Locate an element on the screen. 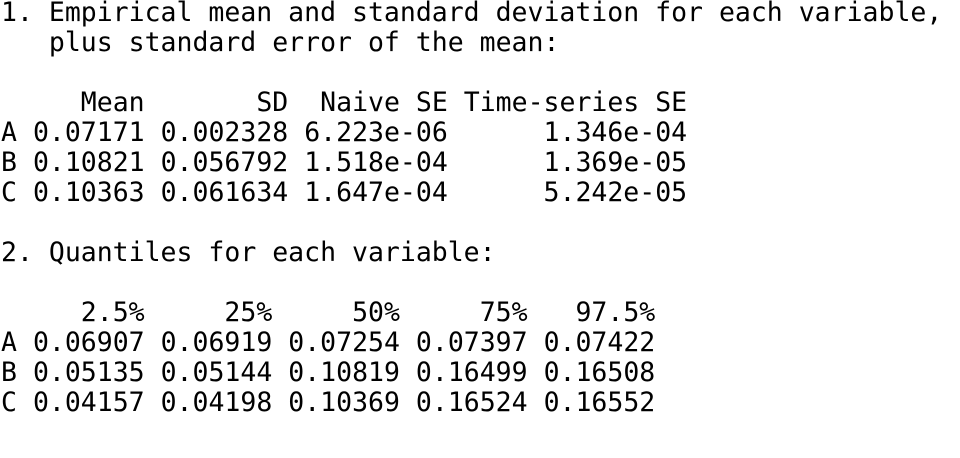  table-cell: 0.10821 is located at coordinates (88, 162).